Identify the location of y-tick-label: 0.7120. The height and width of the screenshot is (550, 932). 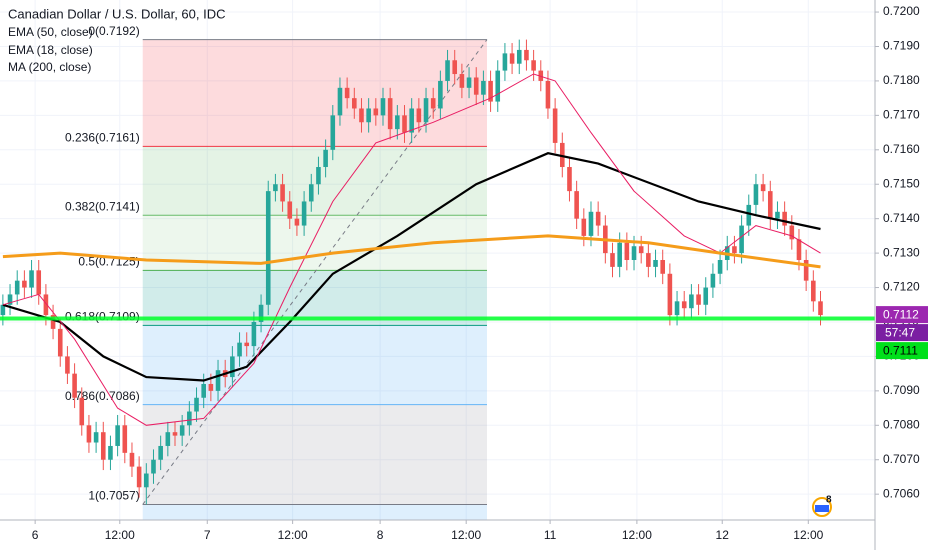
(901, 287).